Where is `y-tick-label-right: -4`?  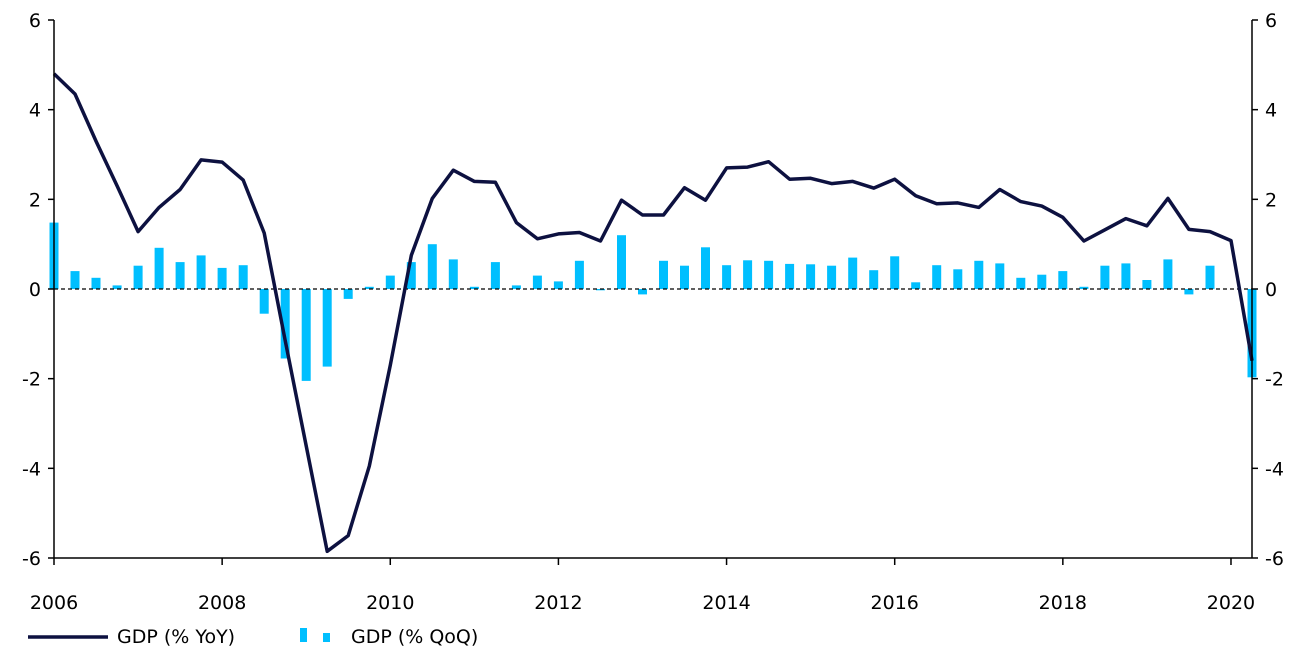 y-tick-label-right: -4 is located at coordinates (1274, 469).